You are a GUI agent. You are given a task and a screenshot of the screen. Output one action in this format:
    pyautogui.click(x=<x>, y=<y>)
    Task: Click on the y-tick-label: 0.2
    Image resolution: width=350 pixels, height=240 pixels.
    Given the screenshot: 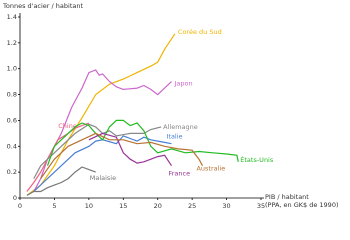 What is the action you would take?
    pyautogui.click(x=12, y=172)
    